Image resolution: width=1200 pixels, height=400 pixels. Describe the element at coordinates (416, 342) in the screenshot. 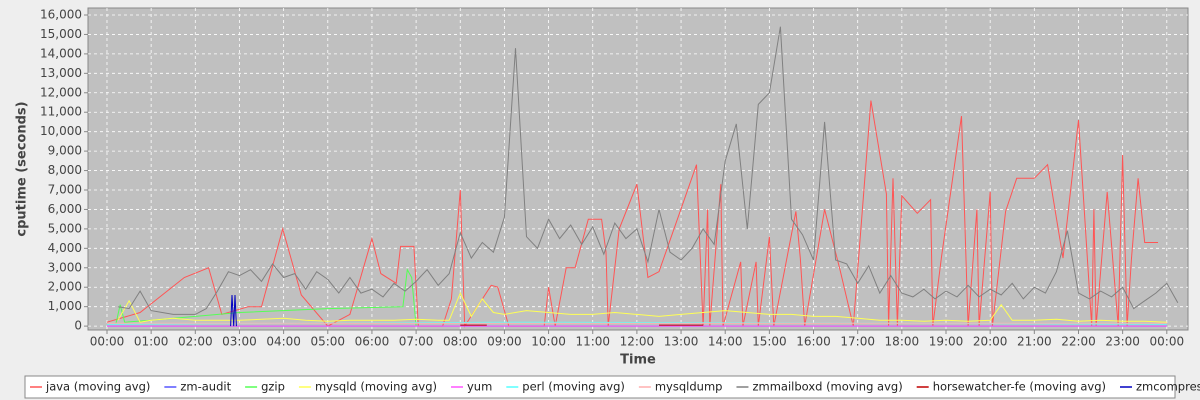

I see `x-tick-label: 07:00` at that location.